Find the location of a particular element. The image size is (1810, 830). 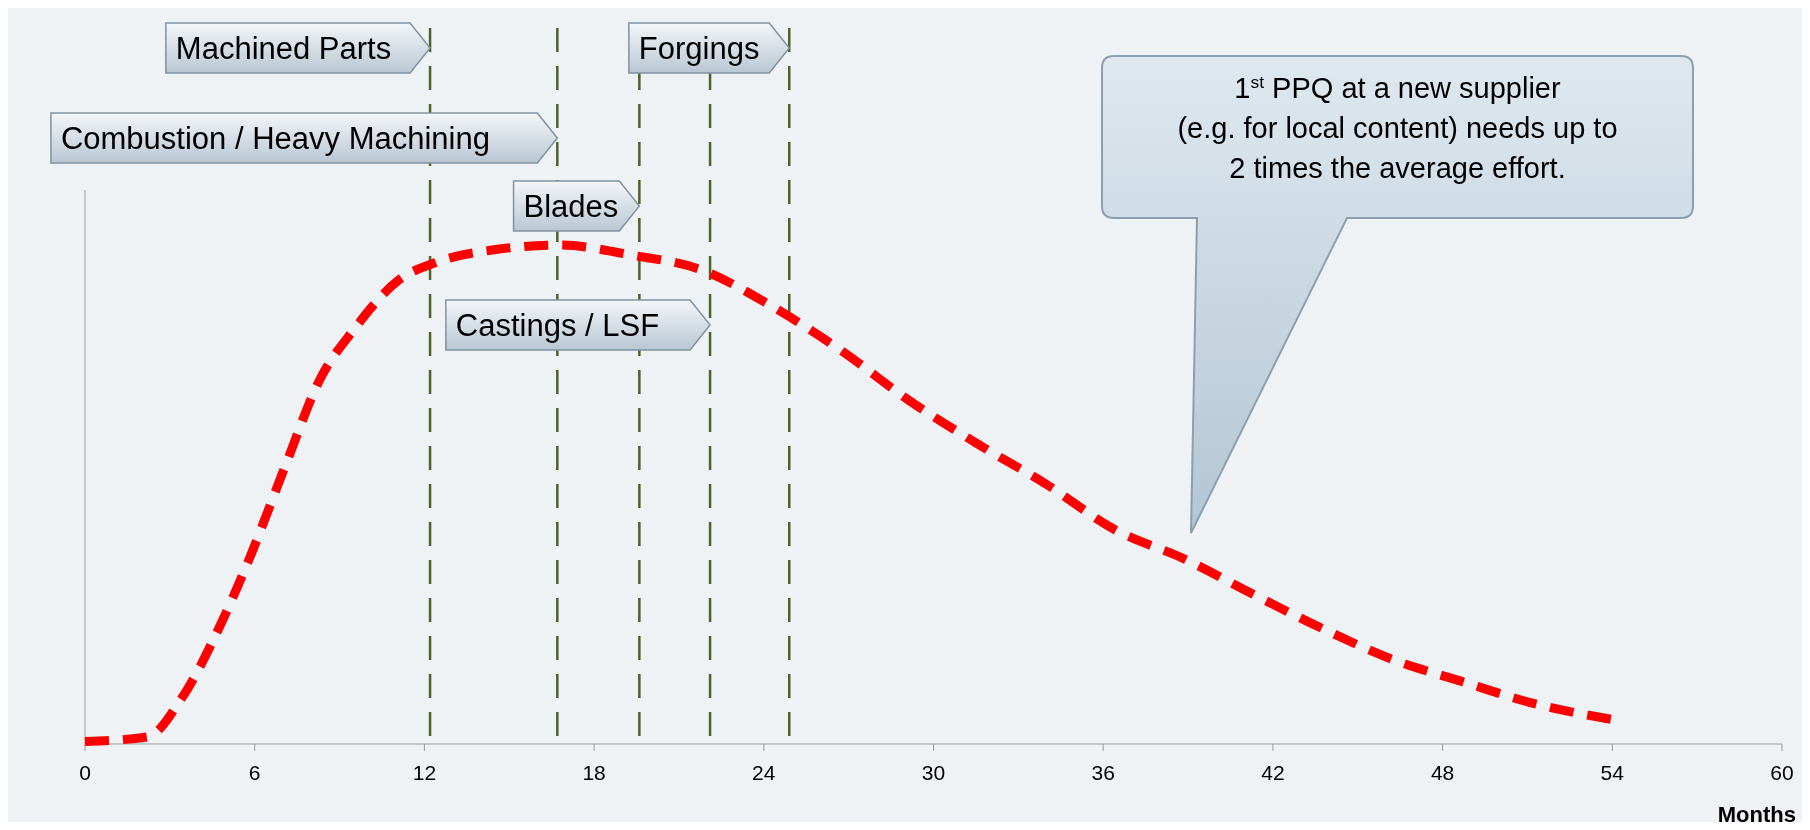

x-tick-label: 48 is located at coordinates (1442, 772).